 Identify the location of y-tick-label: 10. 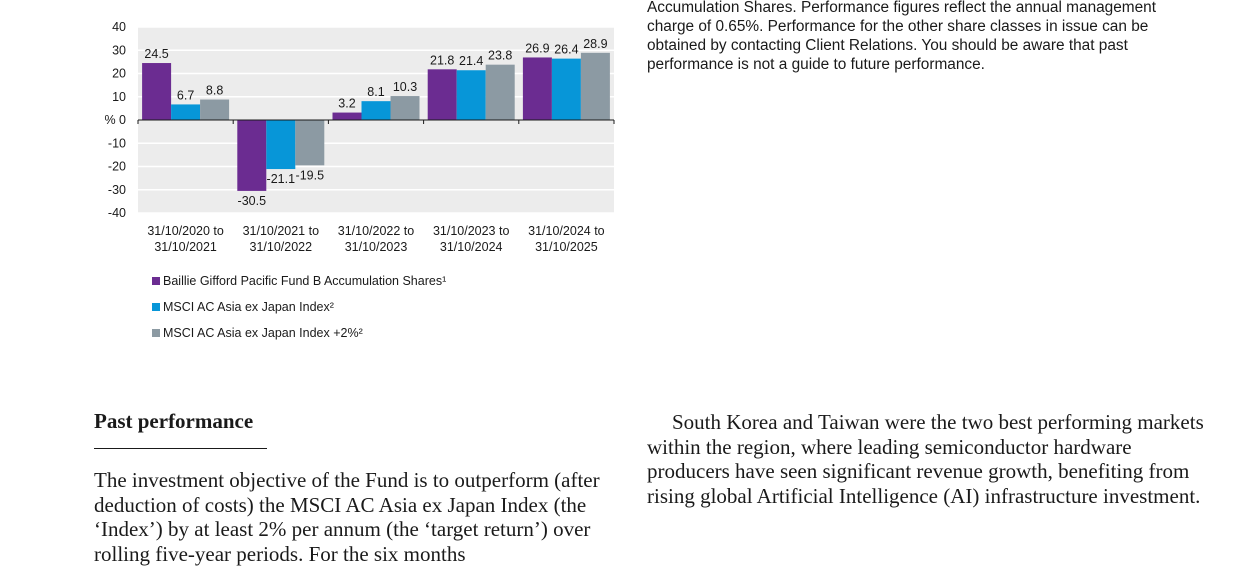
(119, 97).